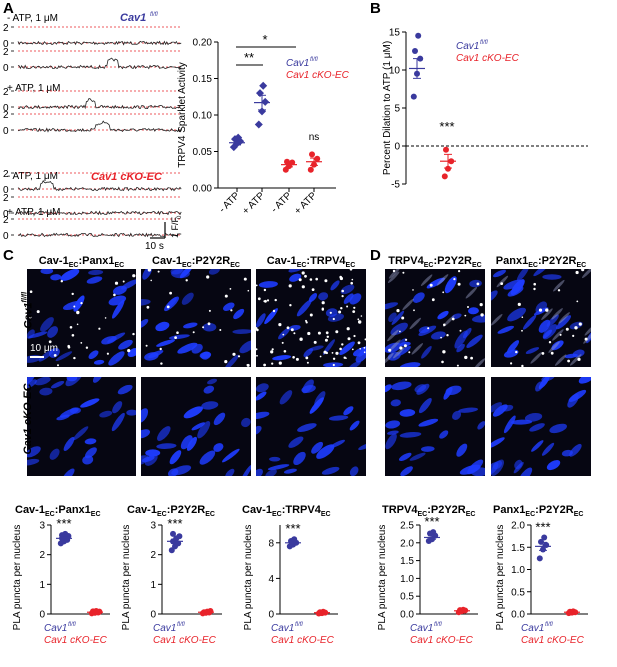  What do you see at coordinates (42, 526) in the screenshot?
I see `y-tick-label: 3` at bounding box center [42, 526].